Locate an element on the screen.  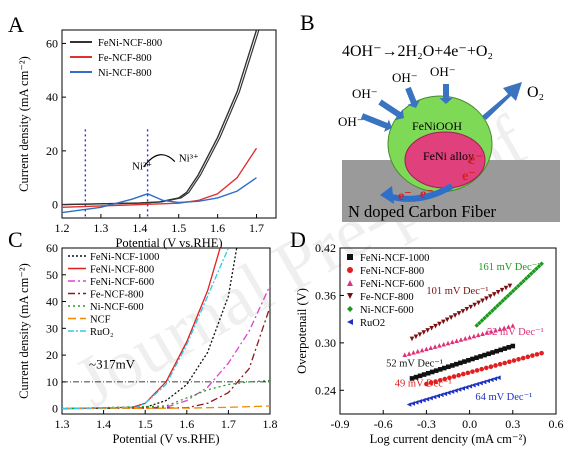
panel-a-series-line is located at coordinates (162, 117).